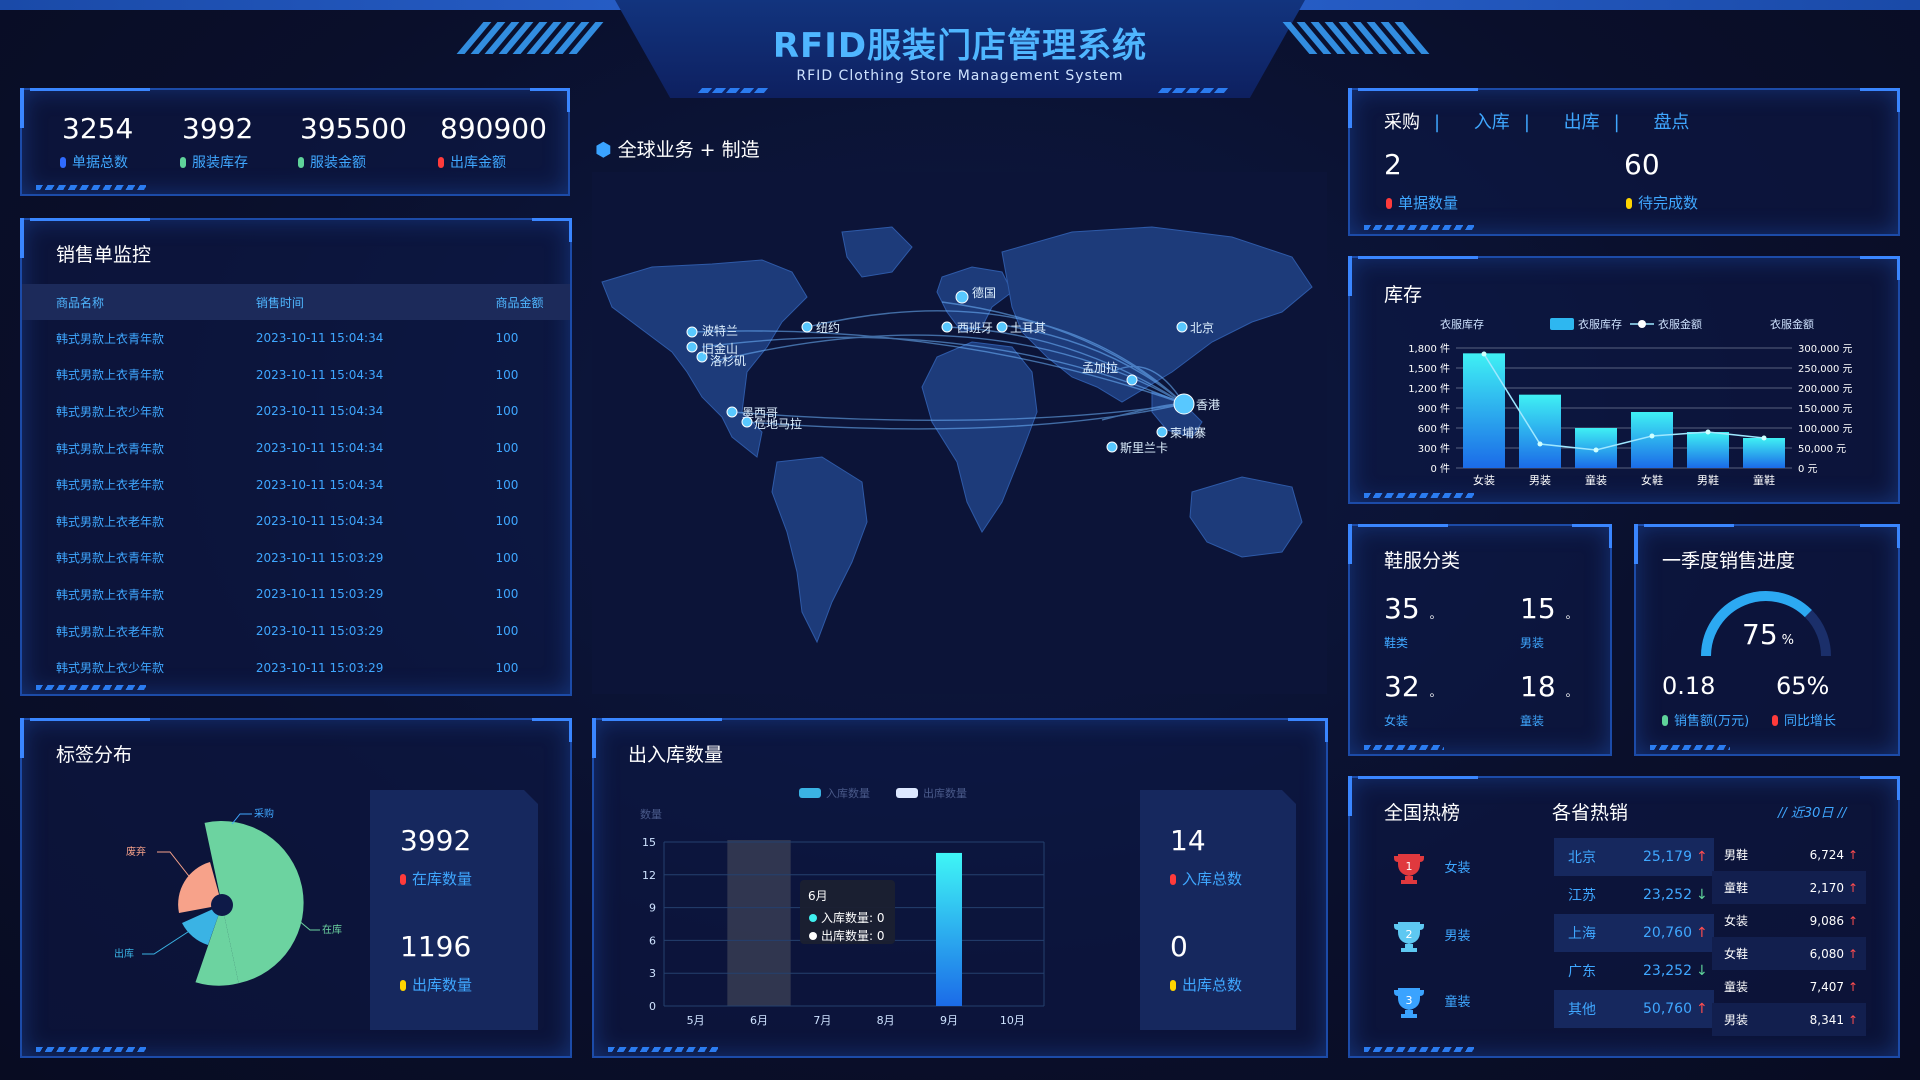  I want to click on pie-slice-in-stock-lower, so click(217, 945).